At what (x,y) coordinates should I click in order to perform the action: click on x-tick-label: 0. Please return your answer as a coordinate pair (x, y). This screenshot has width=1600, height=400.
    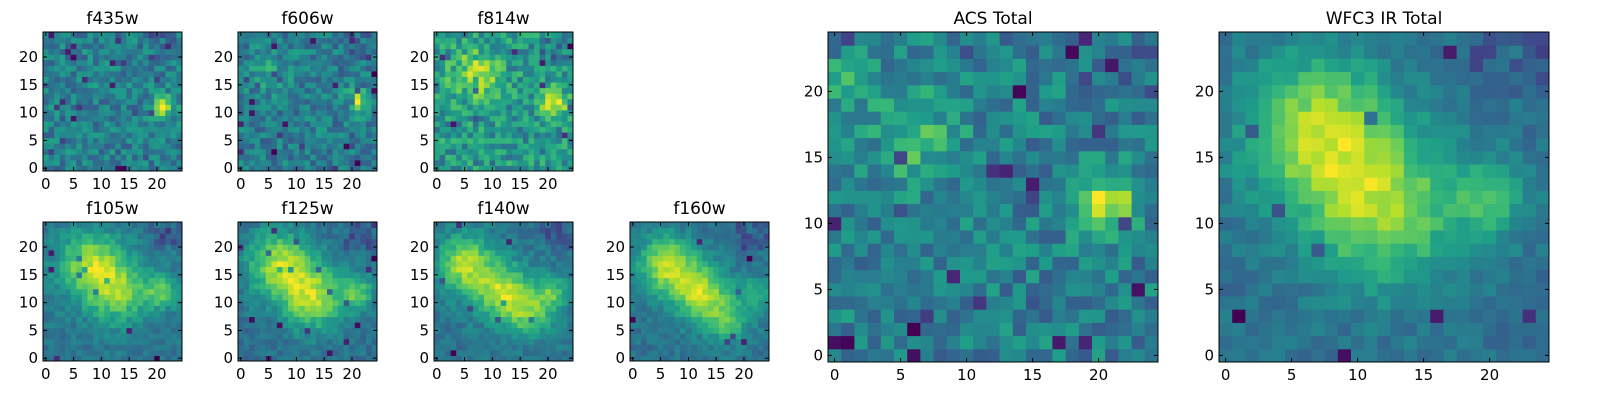
    Looking at the image, I should click on (46, 374).